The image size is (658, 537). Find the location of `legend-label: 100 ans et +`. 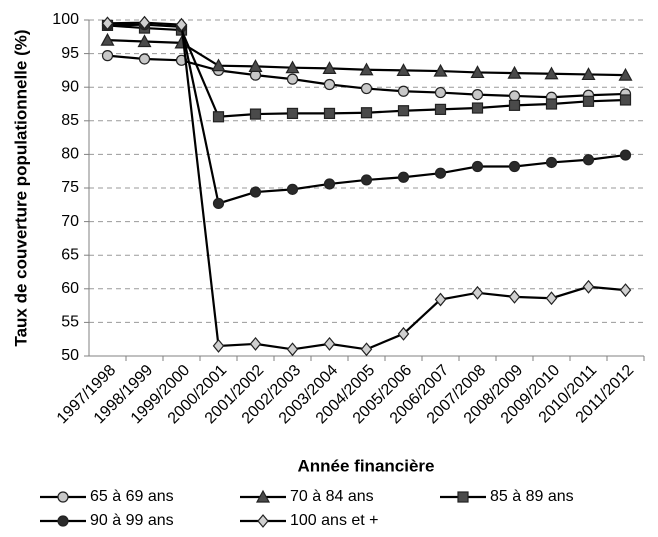

legend-label: 100 ans et + is located at coordinates (334, 520).